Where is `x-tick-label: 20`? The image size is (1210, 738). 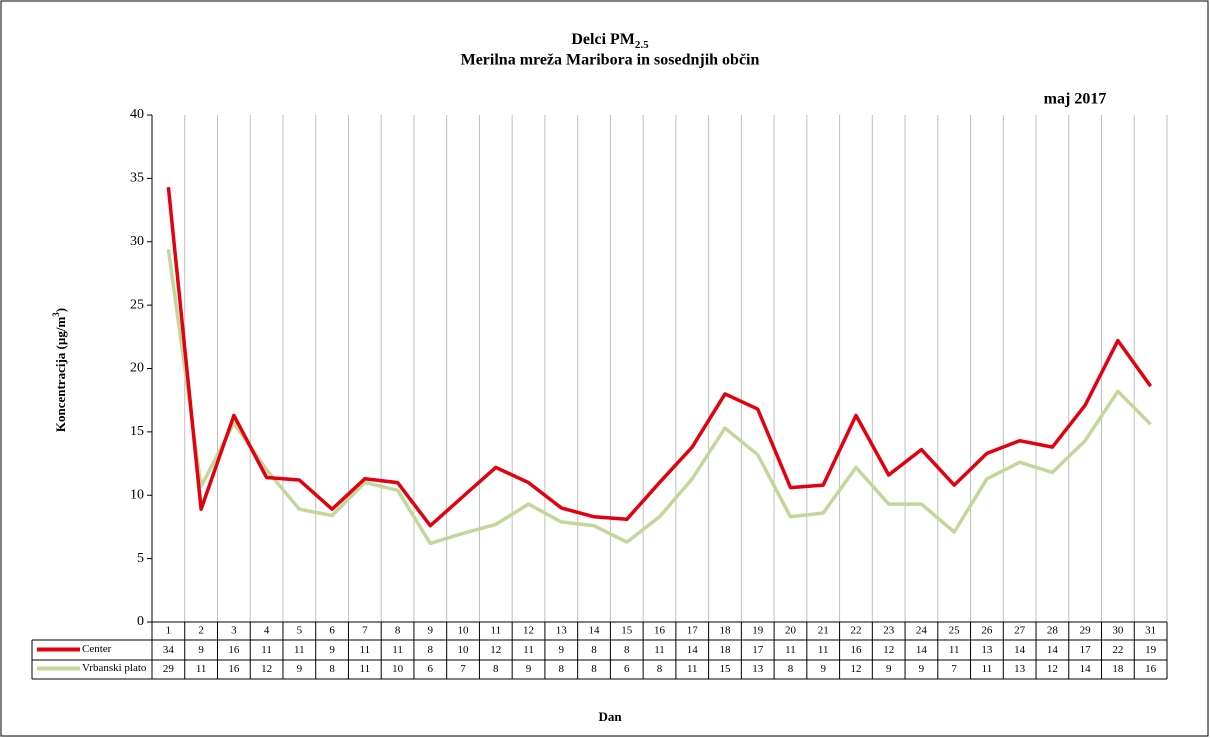
x-tick-label: 20 is located at coordinates (791, 631).